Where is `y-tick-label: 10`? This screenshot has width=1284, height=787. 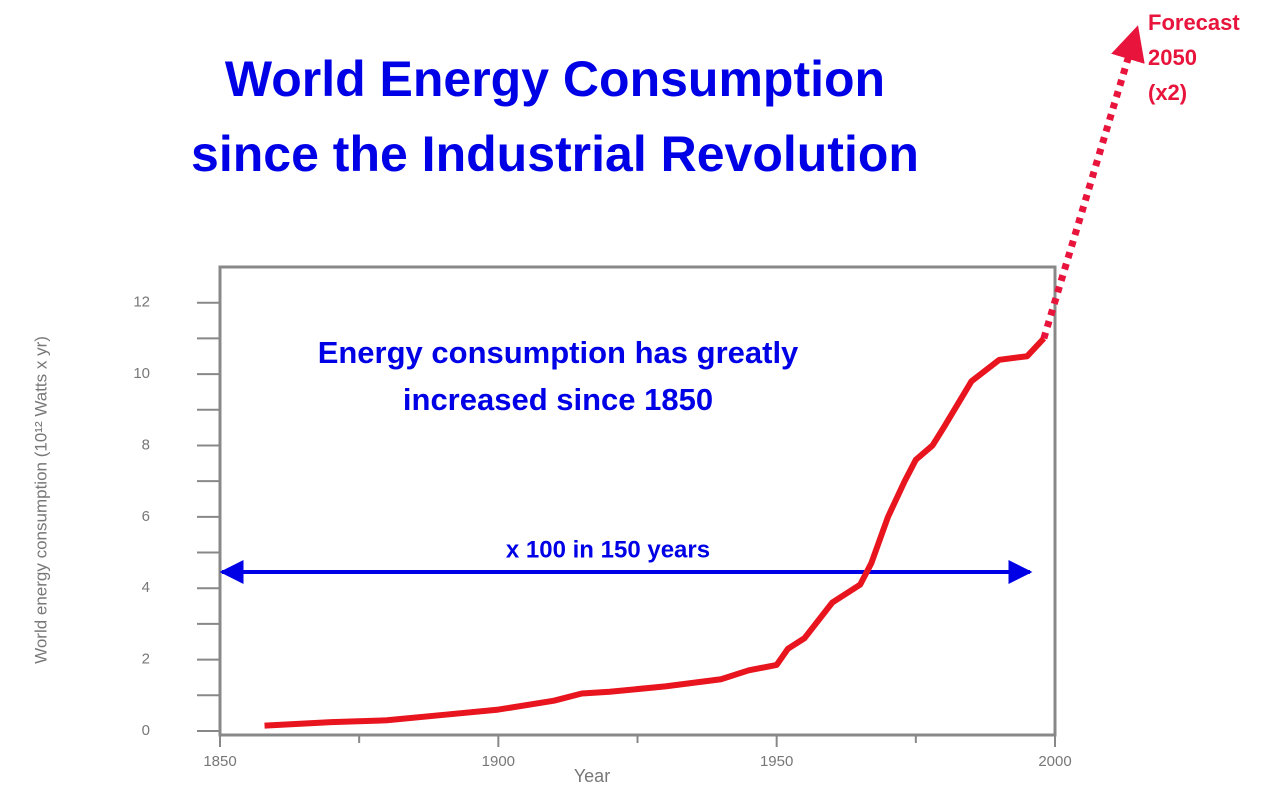
y-tick-label: 10 is located at coordinates (141, 373).